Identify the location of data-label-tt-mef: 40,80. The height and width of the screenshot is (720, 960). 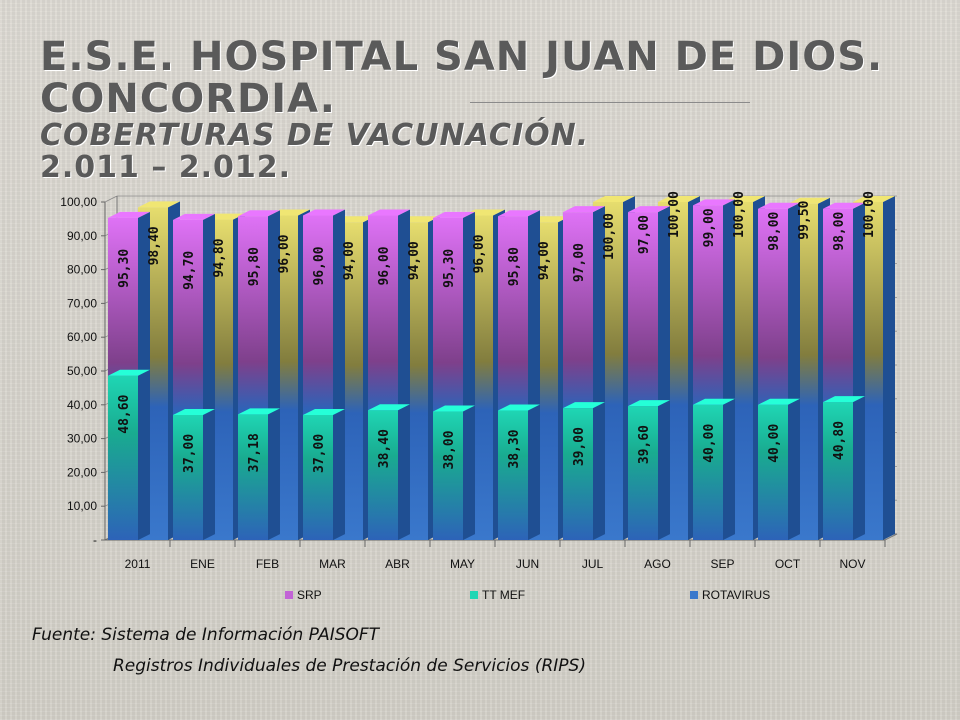
(839, 440).